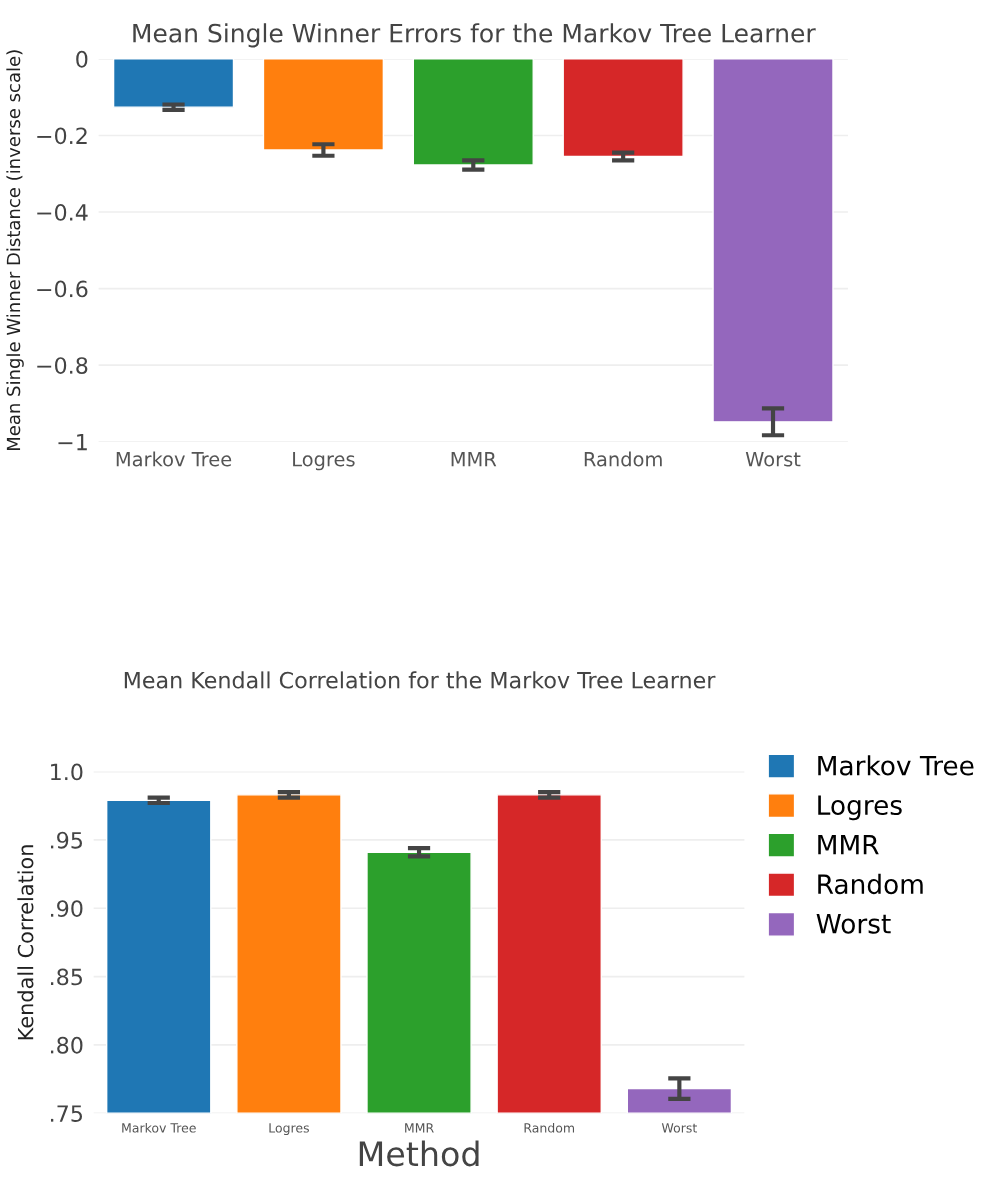 This screenshot has width=986, height=1178. What do you see at coordinates (896, 765) in the screenshot?
I see `legend-label: Markov Tree` at bounding box center [896, 765].